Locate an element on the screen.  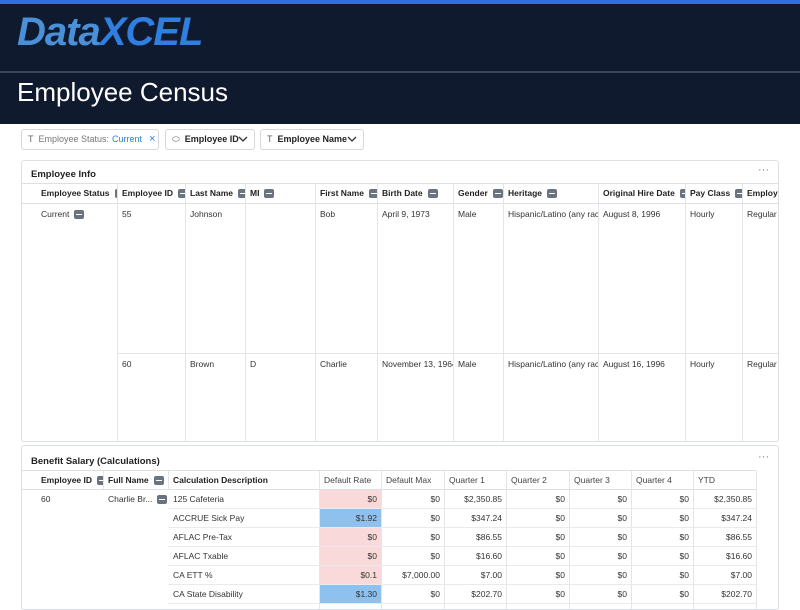
table-cell: August 8, 1996 is located at coordinates (632, 214).